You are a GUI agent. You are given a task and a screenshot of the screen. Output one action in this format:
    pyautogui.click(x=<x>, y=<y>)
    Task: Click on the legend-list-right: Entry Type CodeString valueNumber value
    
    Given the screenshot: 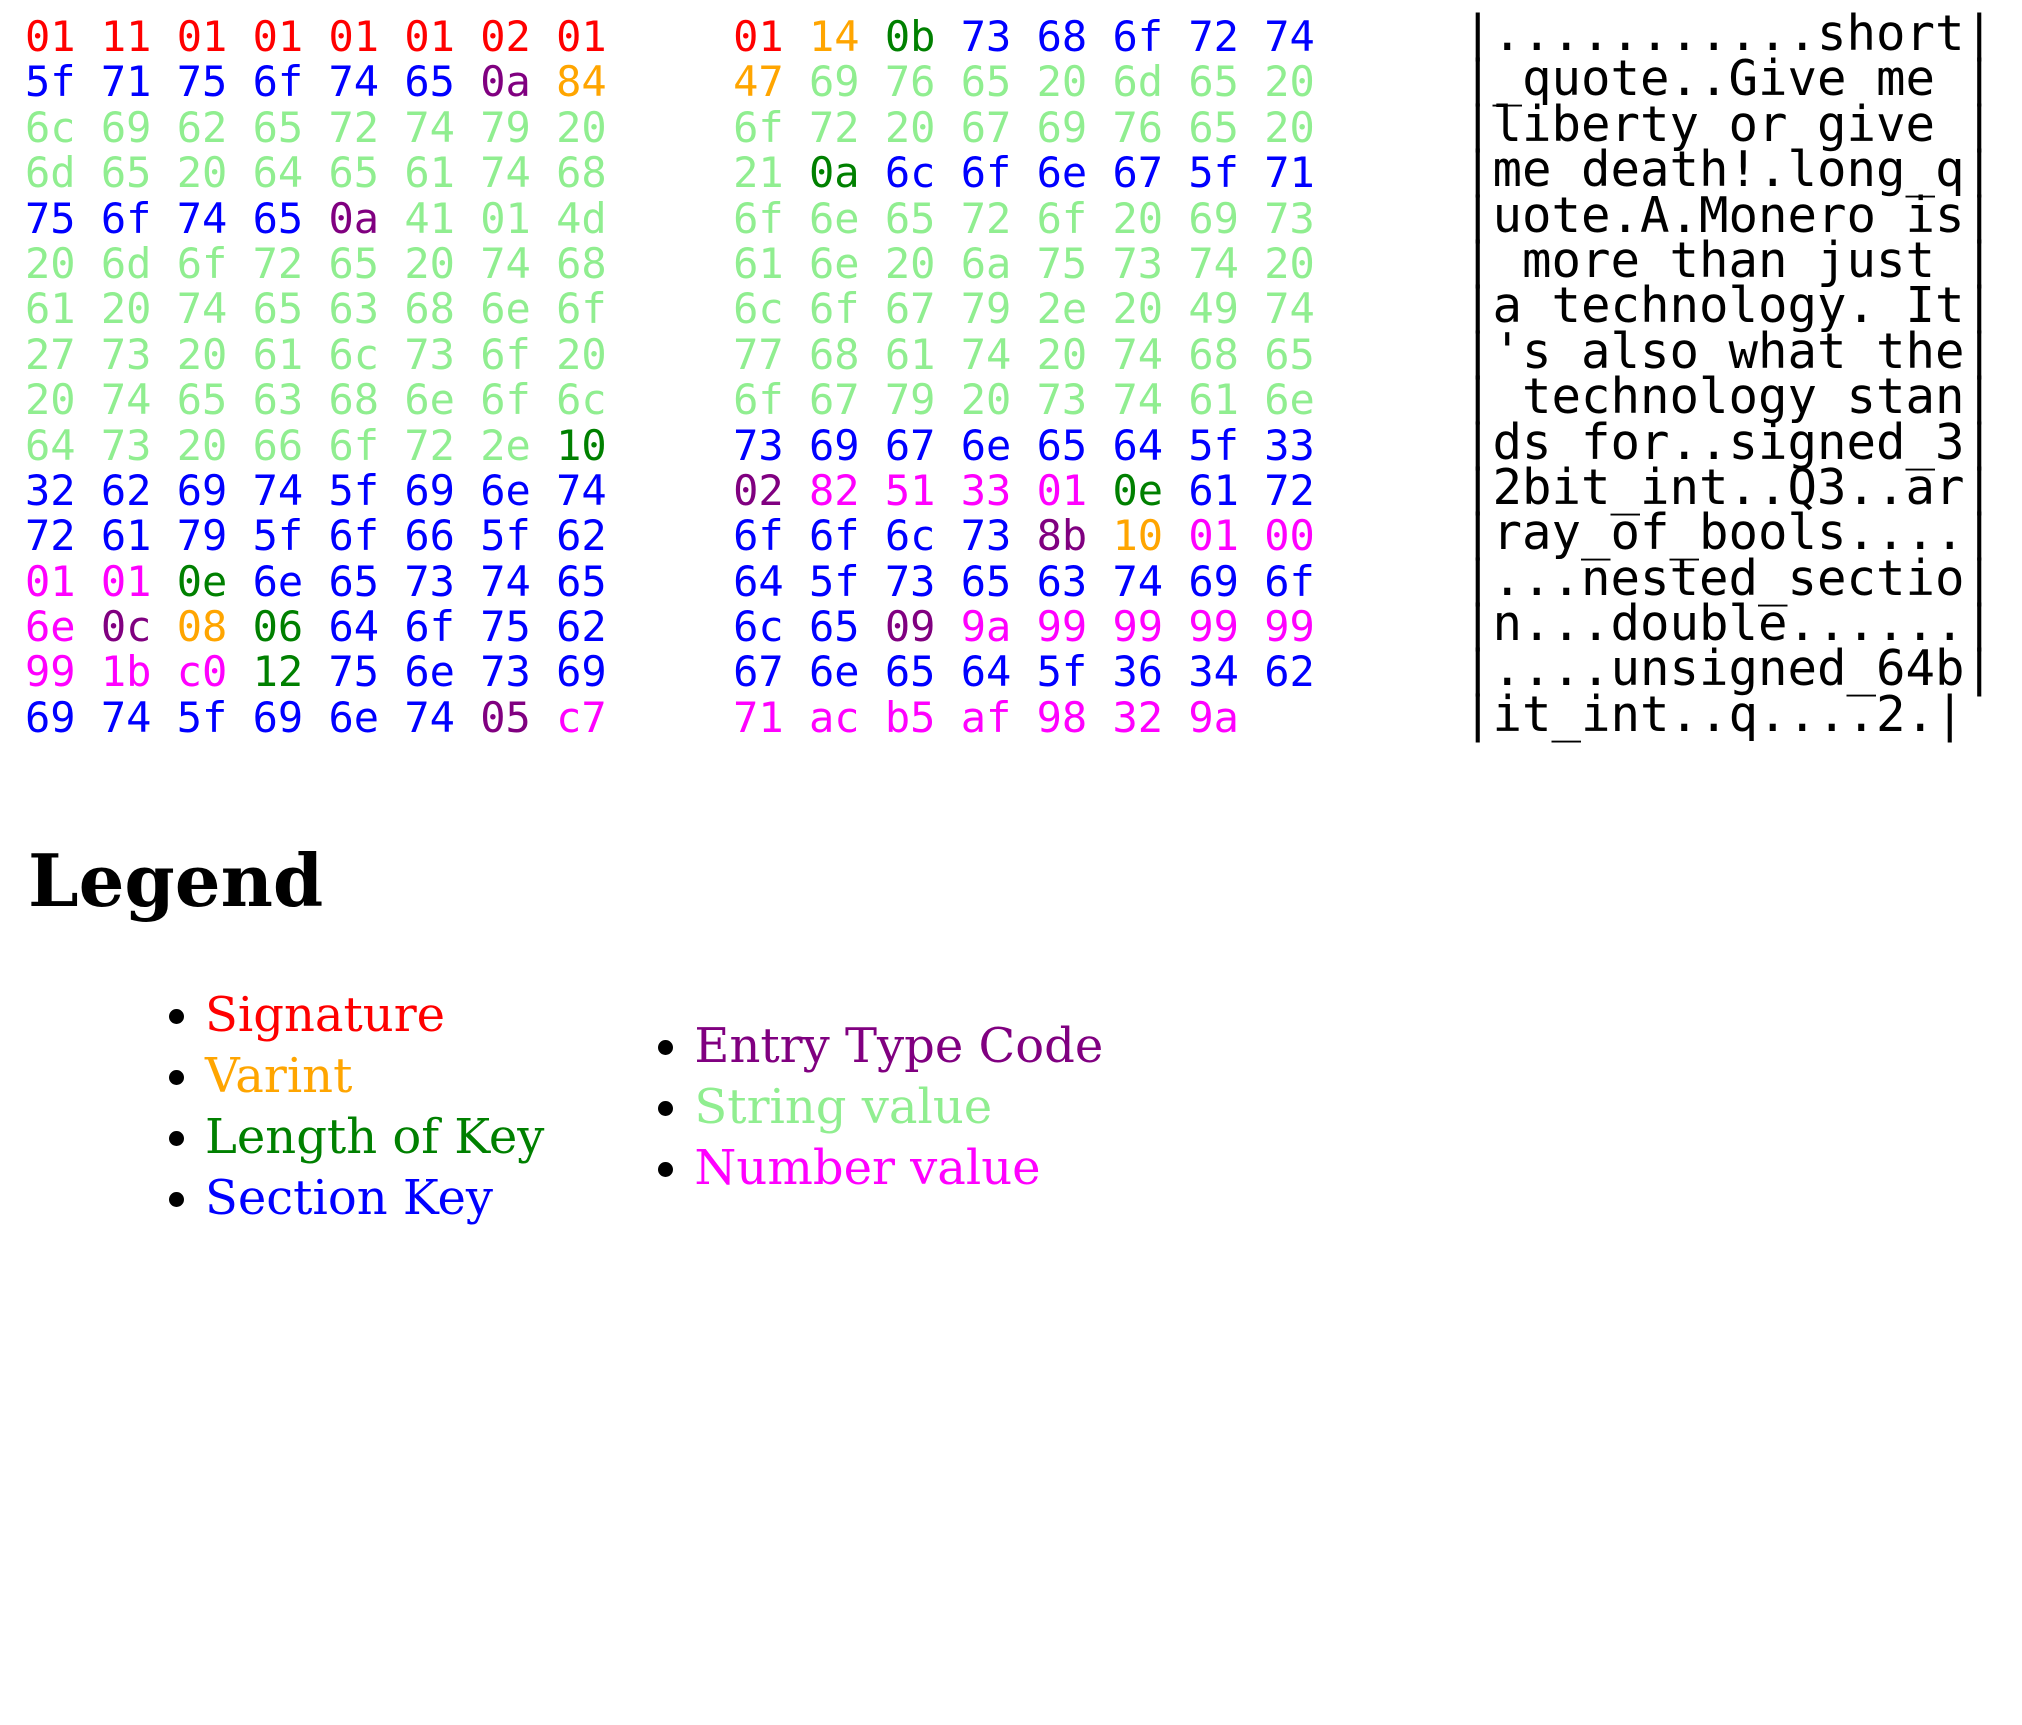 What is the action you would take?
    pyautogui.click(x=898, y=1107)
    